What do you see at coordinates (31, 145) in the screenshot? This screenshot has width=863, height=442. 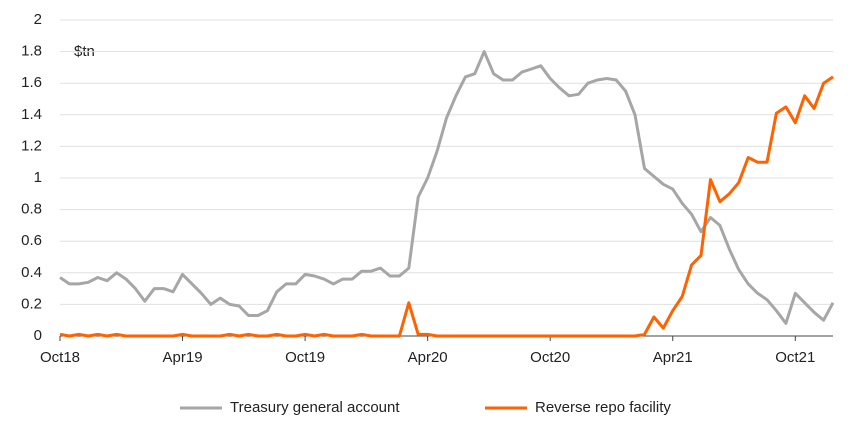 I see `y-tick-label: 1.2` at bounding box center [31, 145].